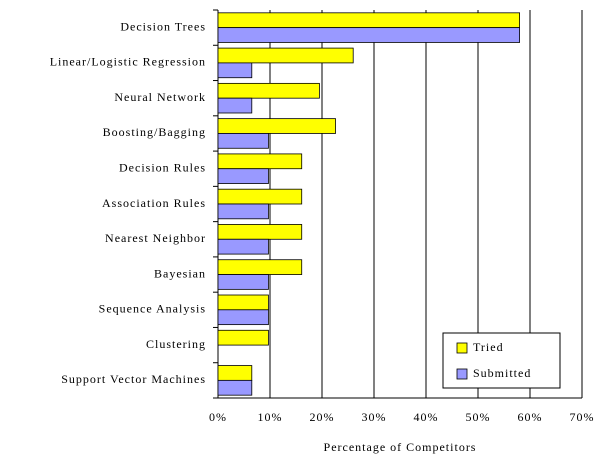  I want to click on y-tick-label: Decision Rules, so click(162, 167).